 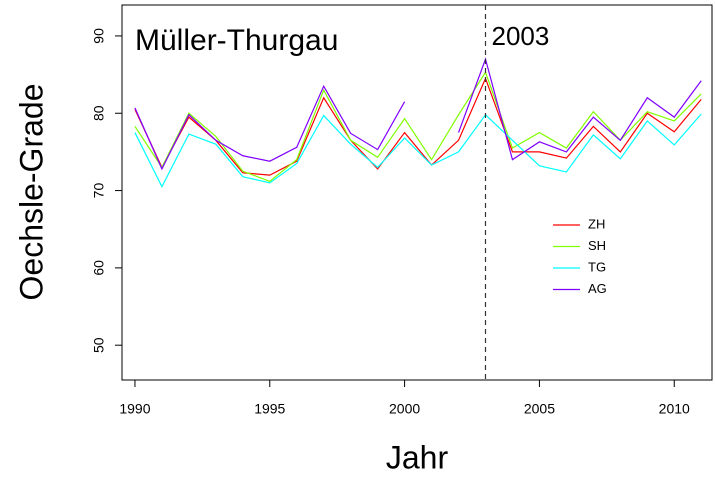 What do you see at coordinates (134, 409) in the screenshot?
I see `x-tick-label: 1990` at bounding box center [134, 409].